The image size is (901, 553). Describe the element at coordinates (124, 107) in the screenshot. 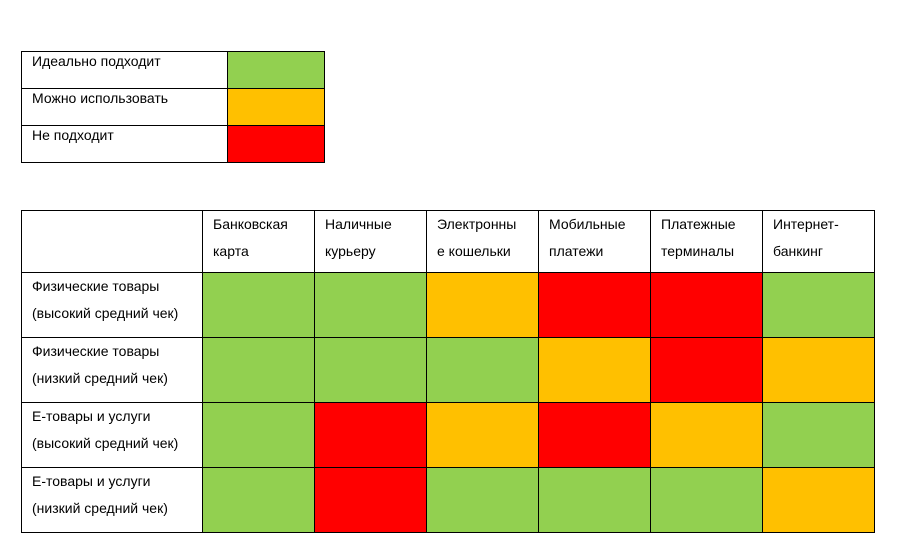

I see `legend-label: Можно использовать` at that location.